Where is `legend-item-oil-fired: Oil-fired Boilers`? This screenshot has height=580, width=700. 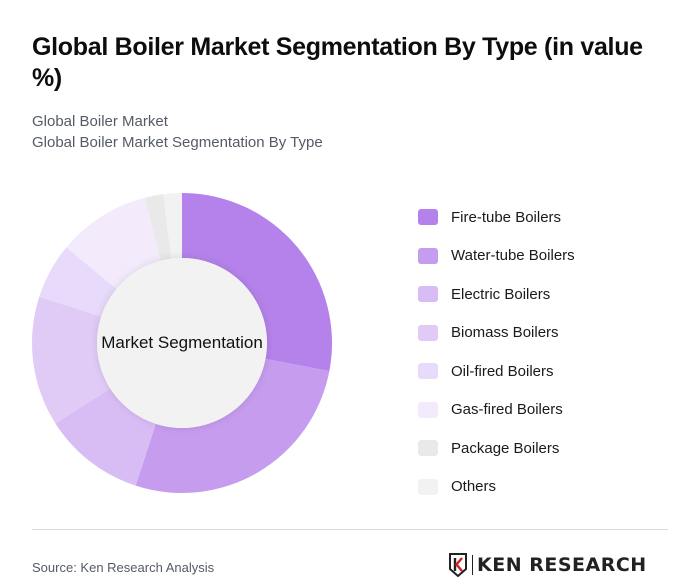 legend-item-oil-fired: Oil-fired Boilers is located at coordinates (496, 371).